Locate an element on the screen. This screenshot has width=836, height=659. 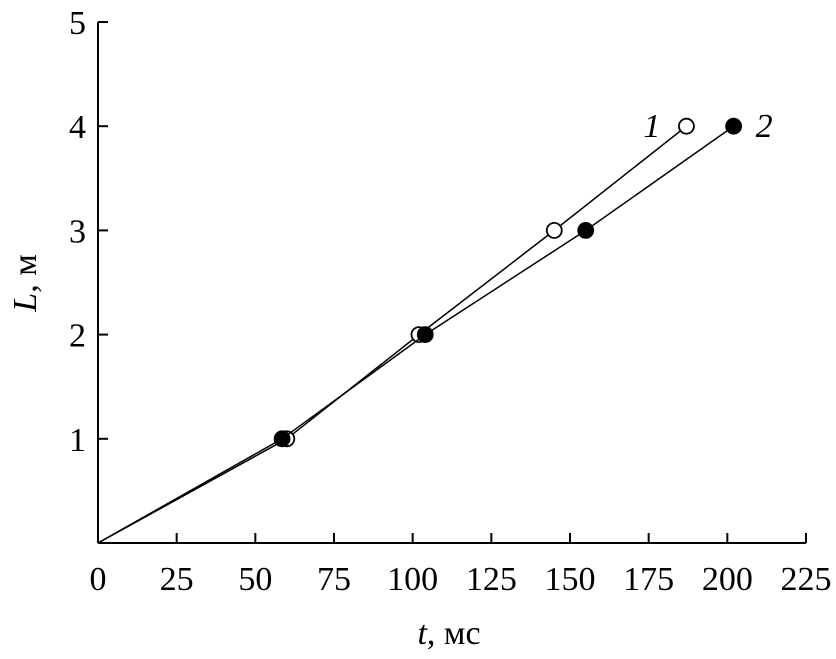
y-axis-label: L, м is located at coordinates (25, 283).